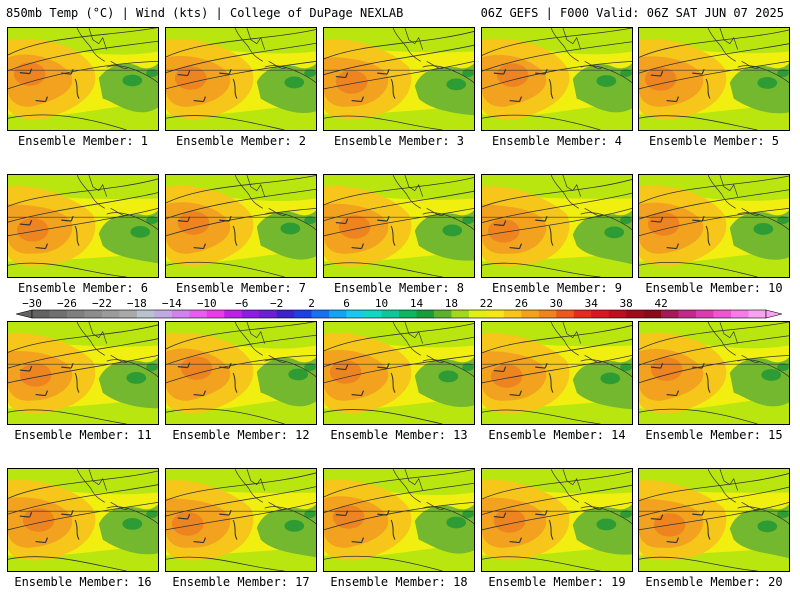 The image size is (800, 600). I want to click on colorbar-tick-label: −30, so click(32, 303).